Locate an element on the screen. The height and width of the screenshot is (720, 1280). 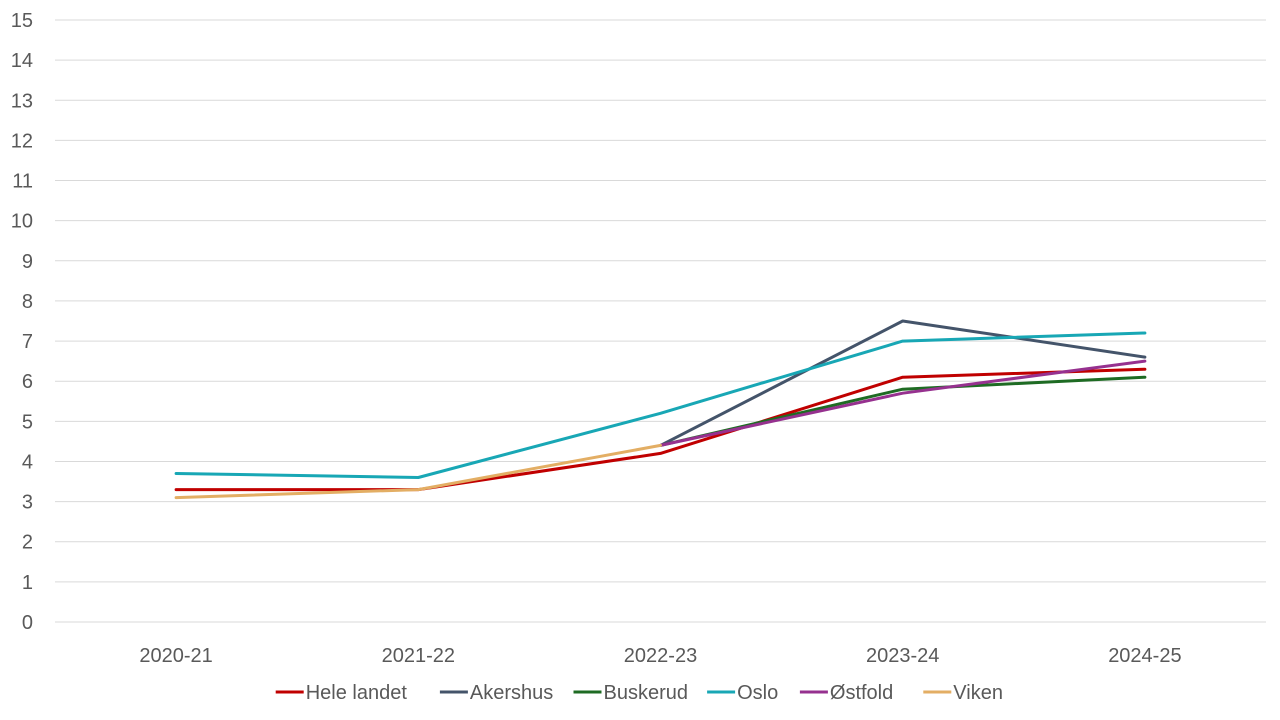
x-tick-label: 2021-22 is located at coordinates (418, 656).